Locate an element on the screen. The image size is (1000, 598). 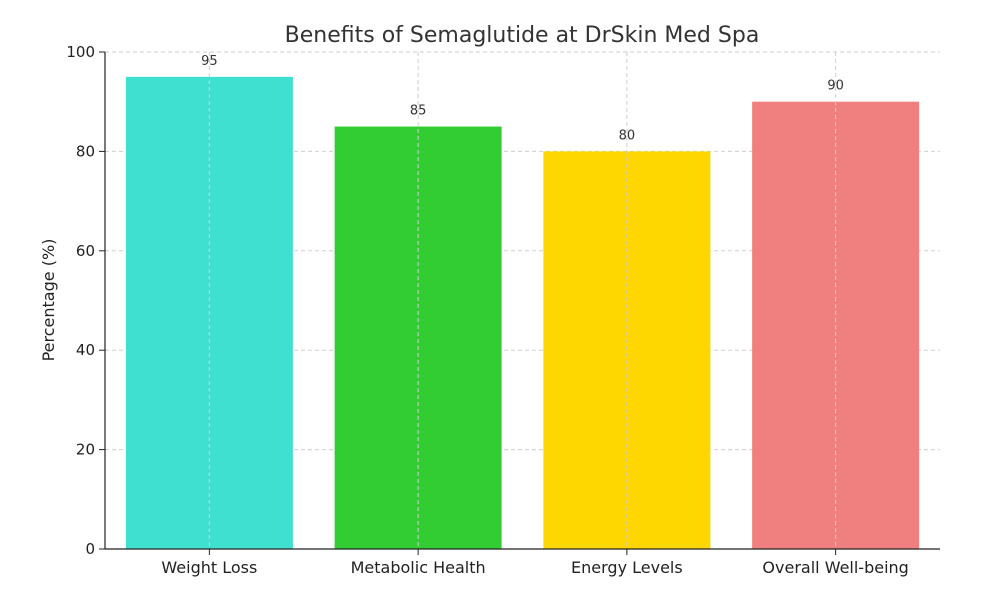
y-axis-ticks: 0 20 40 60 80 100 is located at coordinates (85, 300).